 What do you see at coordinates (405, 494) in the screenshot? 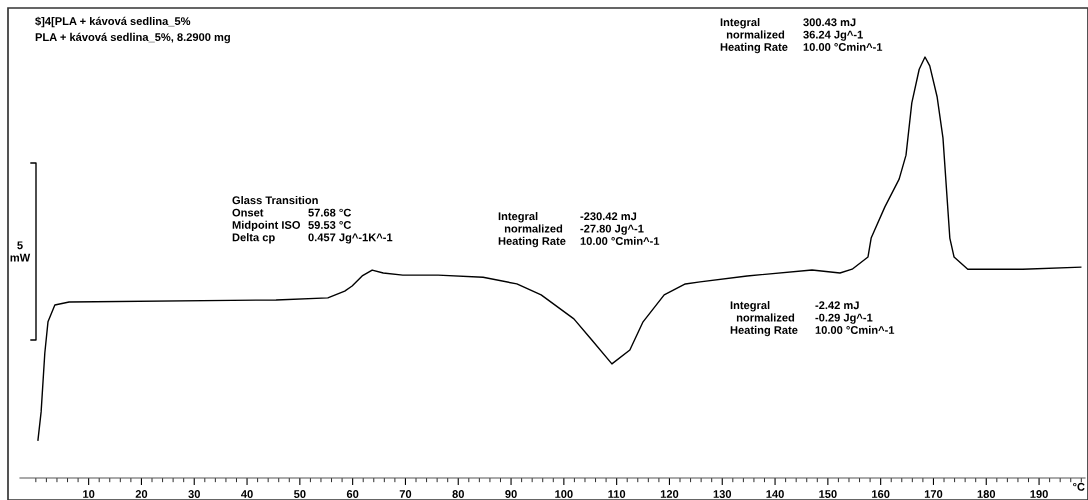
I see `x-tick-label: 70` at bounding box center [405, 494].